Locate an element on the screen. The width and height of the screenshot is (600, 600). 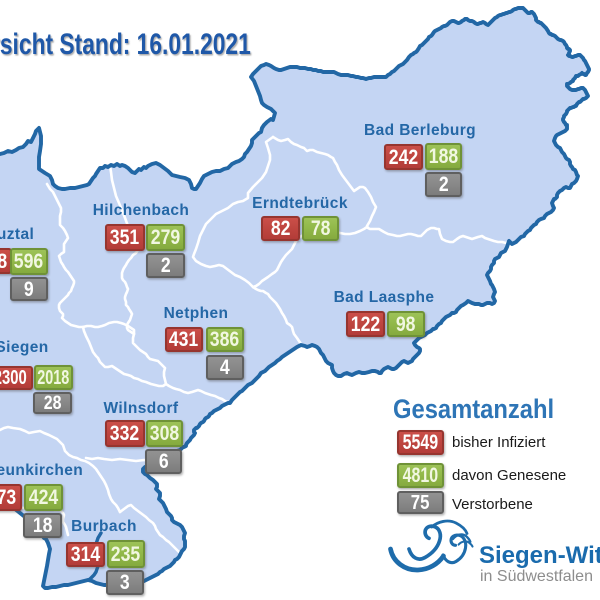
svg-text: in Südwestfalen is located at coordinates (536, 576).